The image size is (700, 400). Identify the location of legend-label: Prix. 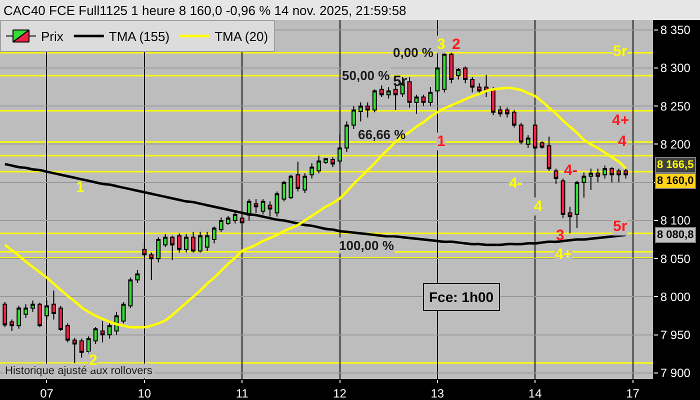
(52, 36).